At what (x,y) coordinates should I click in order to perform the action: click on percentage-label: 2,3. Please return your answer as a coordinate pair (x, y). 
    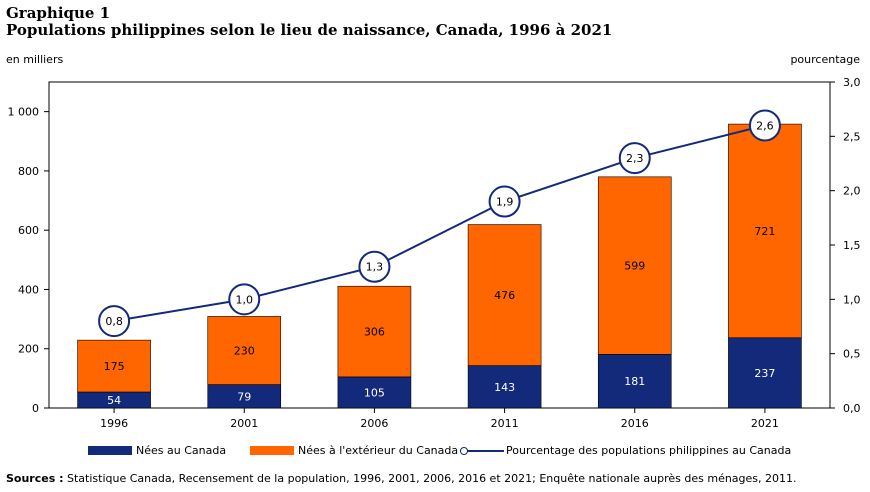
    Looking at the image, I should click on (635, 158).